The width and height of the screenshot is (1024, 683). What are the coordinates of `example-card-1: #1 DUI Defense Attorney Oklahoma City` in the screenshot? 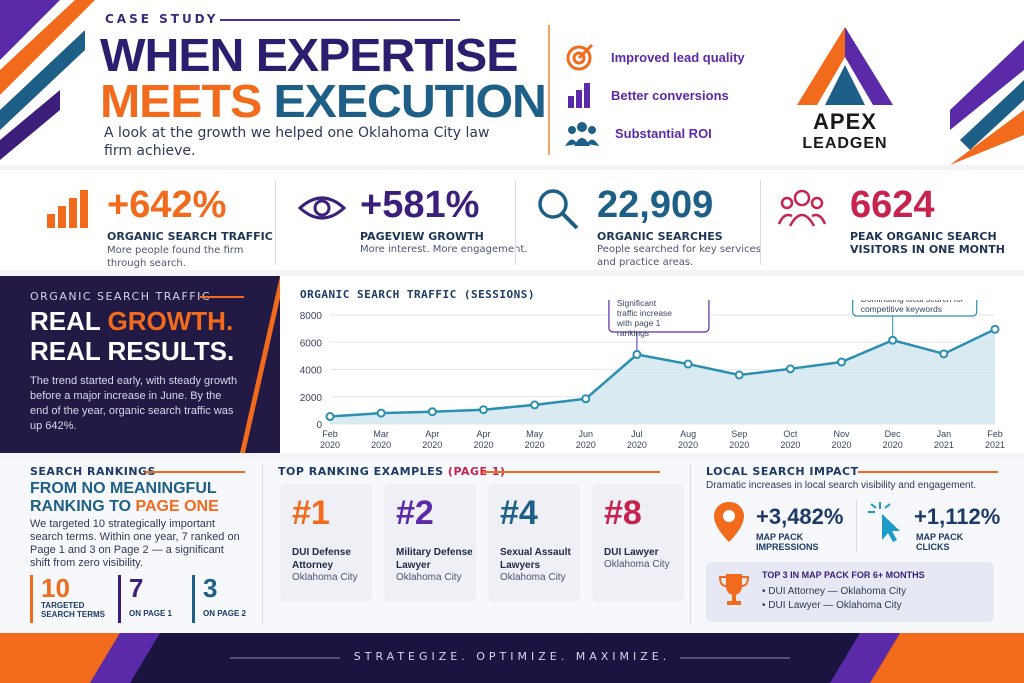 It's located at (326, 543).